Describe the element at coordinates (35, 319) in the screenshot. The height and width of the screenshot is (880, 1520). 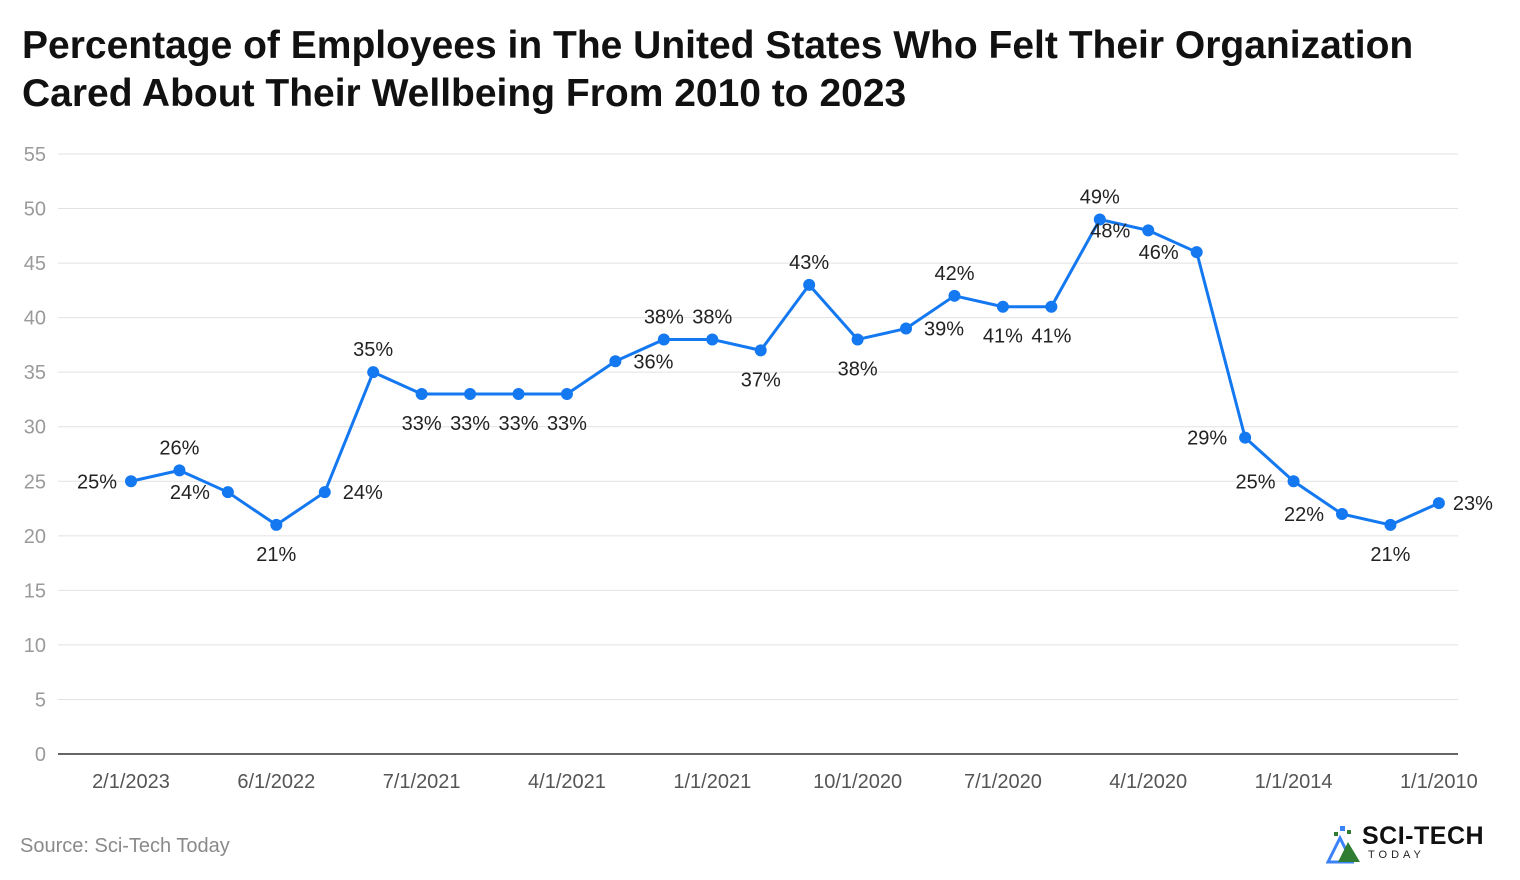
I see `y-tick-label: 40` at that location.